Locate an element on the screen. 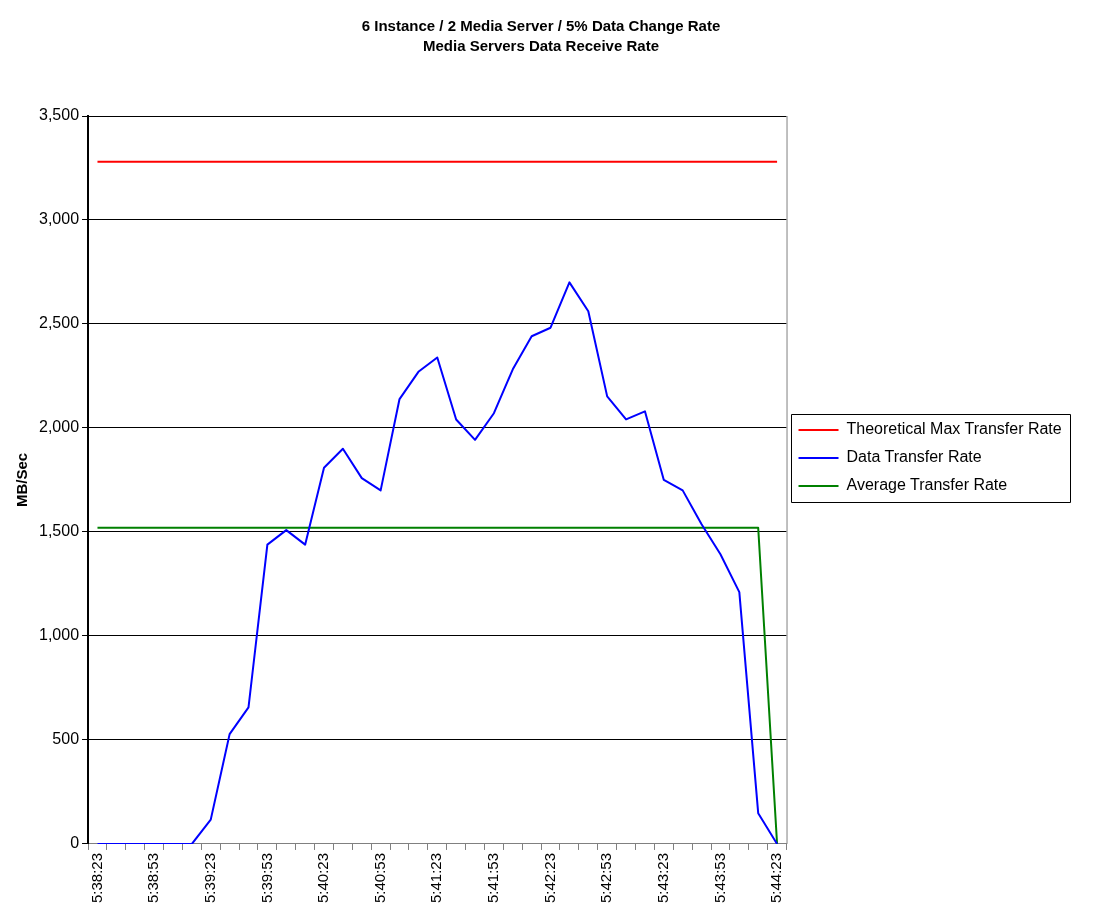  y-tick-label: 2,000 is located at coordinates (59, 427).